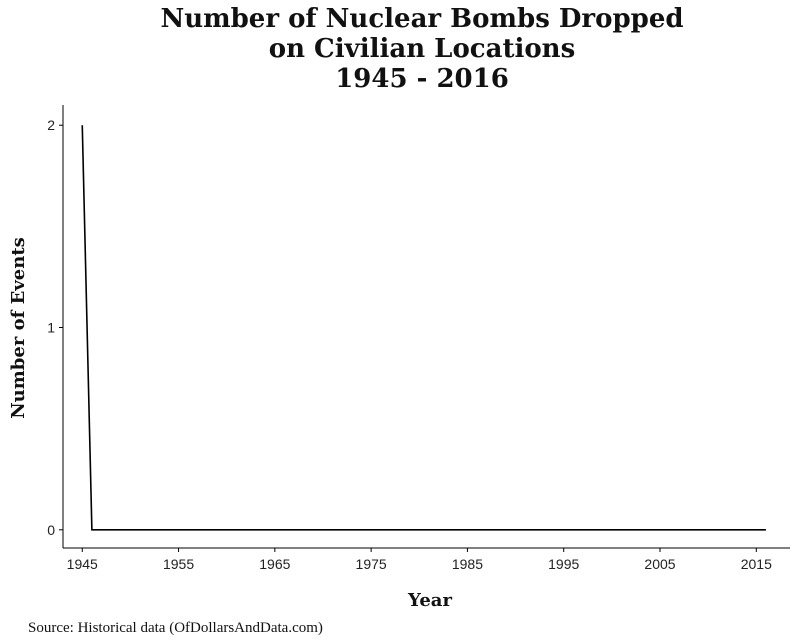 Image resolution: width=800 pixels, height=640 pixels. Describe the element at coordinates (467, 564) in the screenshot. I see `x-tick-label: 1985` at that location.